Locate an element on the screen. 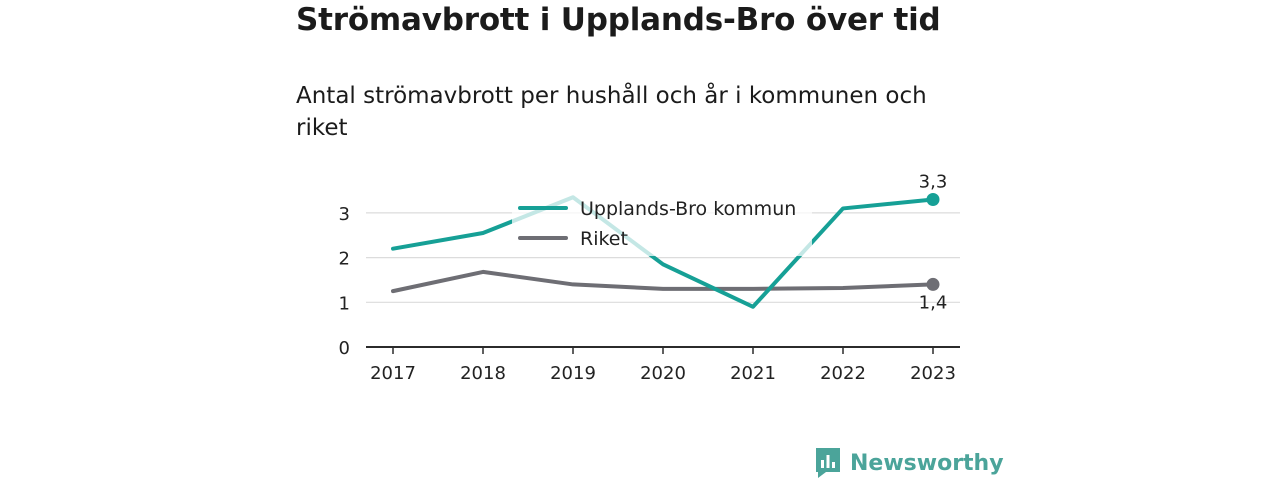  x-tick-label: 2017 is located at coordinates (393, 373).